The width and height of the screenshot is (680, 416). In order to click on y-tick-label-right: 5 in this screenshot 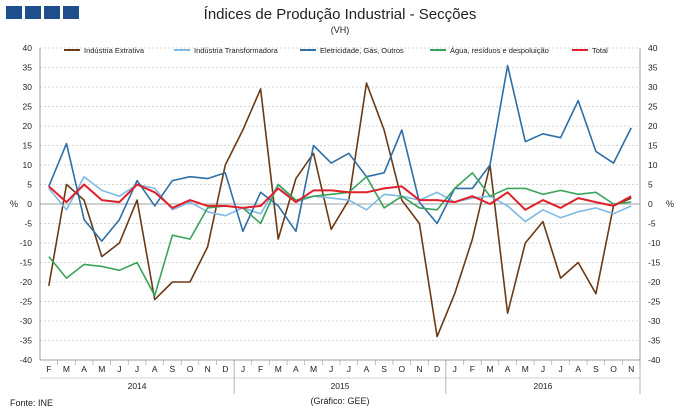, I will do `click(650, 185)`.